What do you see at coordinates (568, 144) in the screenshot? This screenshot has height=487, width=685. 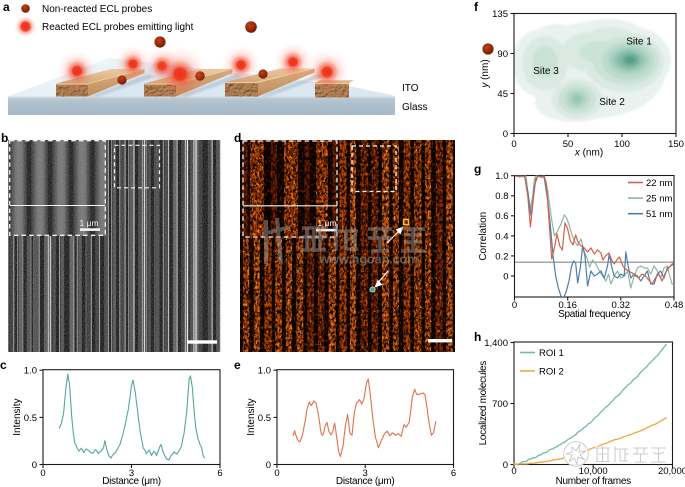 I see `svg-text: 50` at bounding box center [568, 144].